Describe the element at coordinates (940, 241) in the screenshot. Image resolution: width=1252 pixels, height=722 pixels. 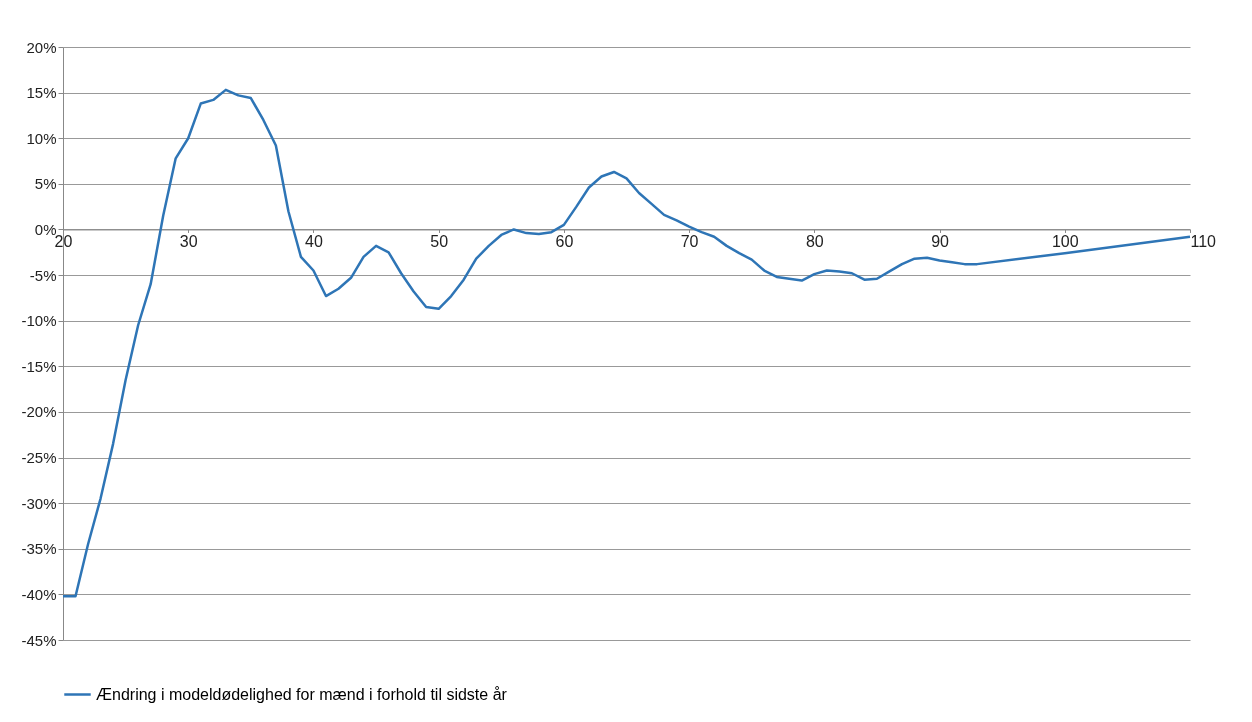
I see `x-tick-label: 90` at that location.